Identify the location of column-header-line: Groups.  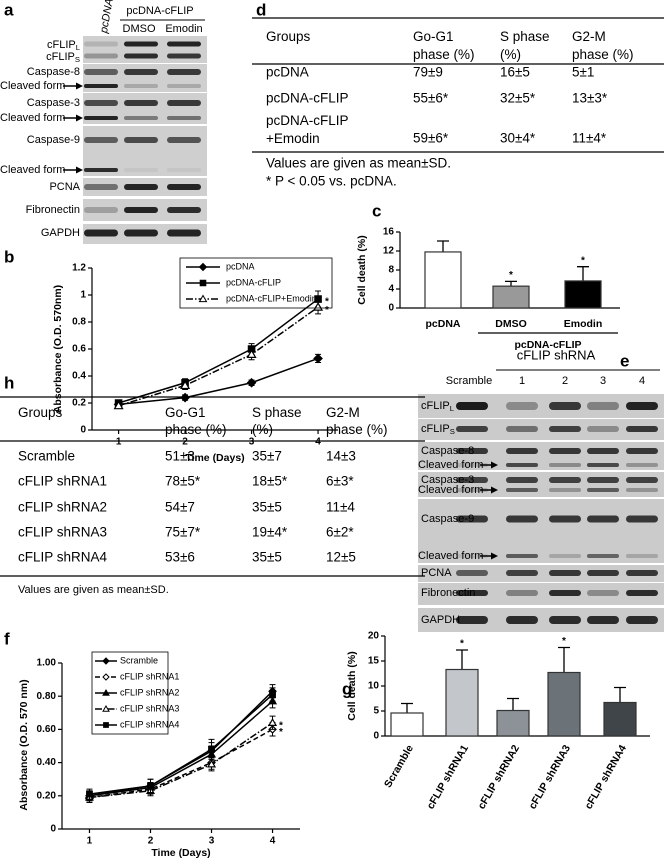
(288, 36).